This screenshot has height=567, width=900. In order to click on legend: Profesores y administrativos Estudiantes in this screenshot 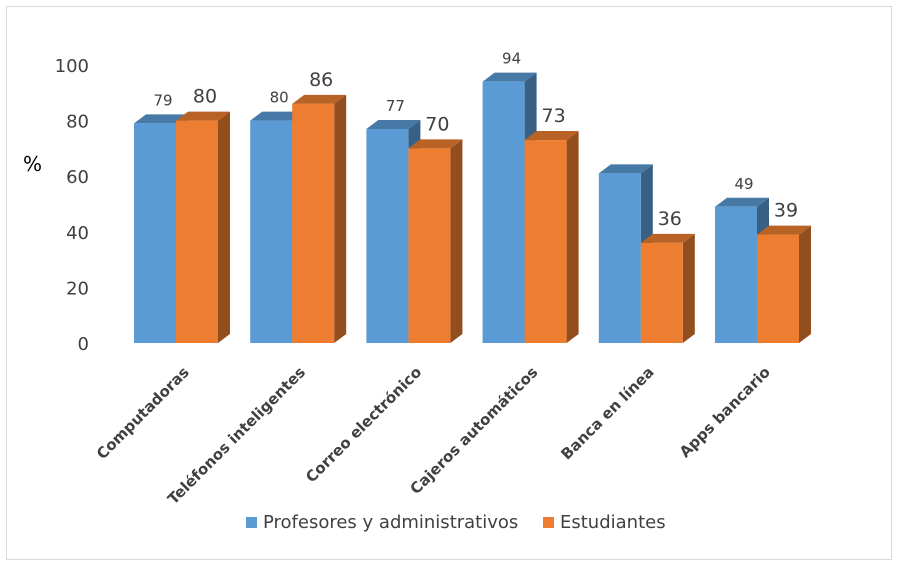, I will do `click(456, 522)`.